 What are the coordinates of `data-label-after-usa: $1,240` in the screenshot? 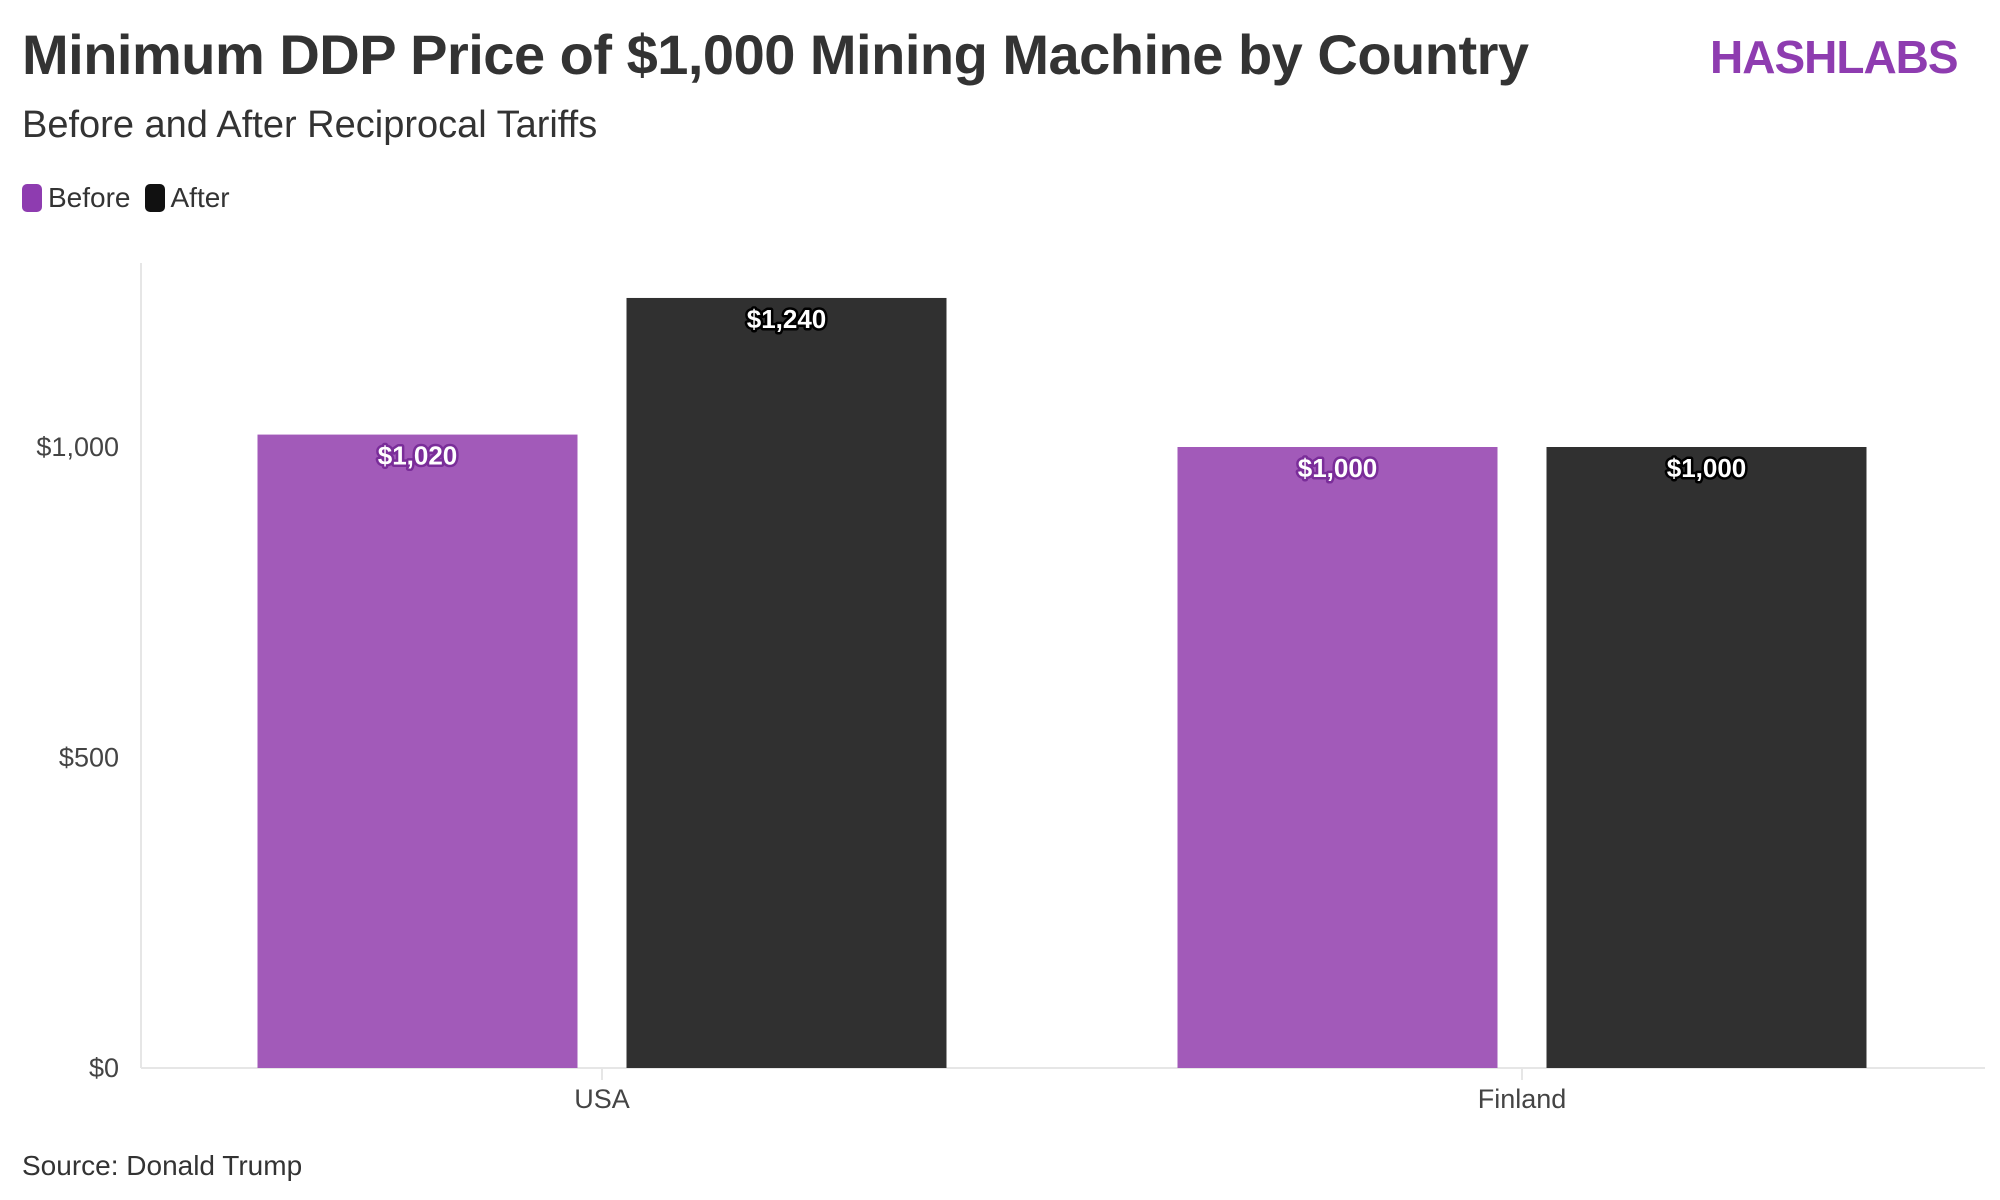 It's located at (787, 319).